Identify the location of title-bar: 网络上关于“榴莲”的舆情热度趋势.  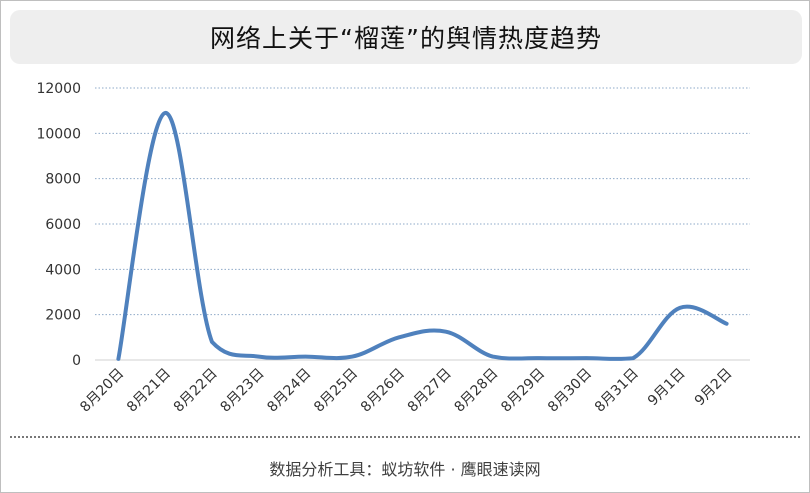
(406, 37).